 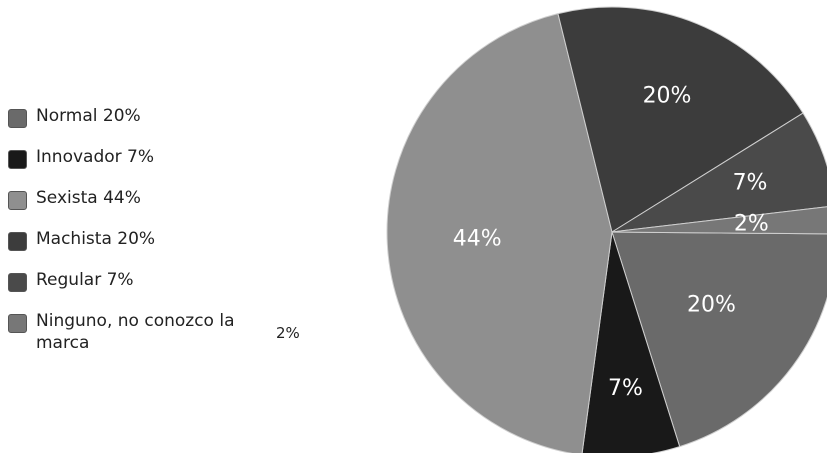 I want to click on legend-swatch-sexista, so click(x=17, y=200).